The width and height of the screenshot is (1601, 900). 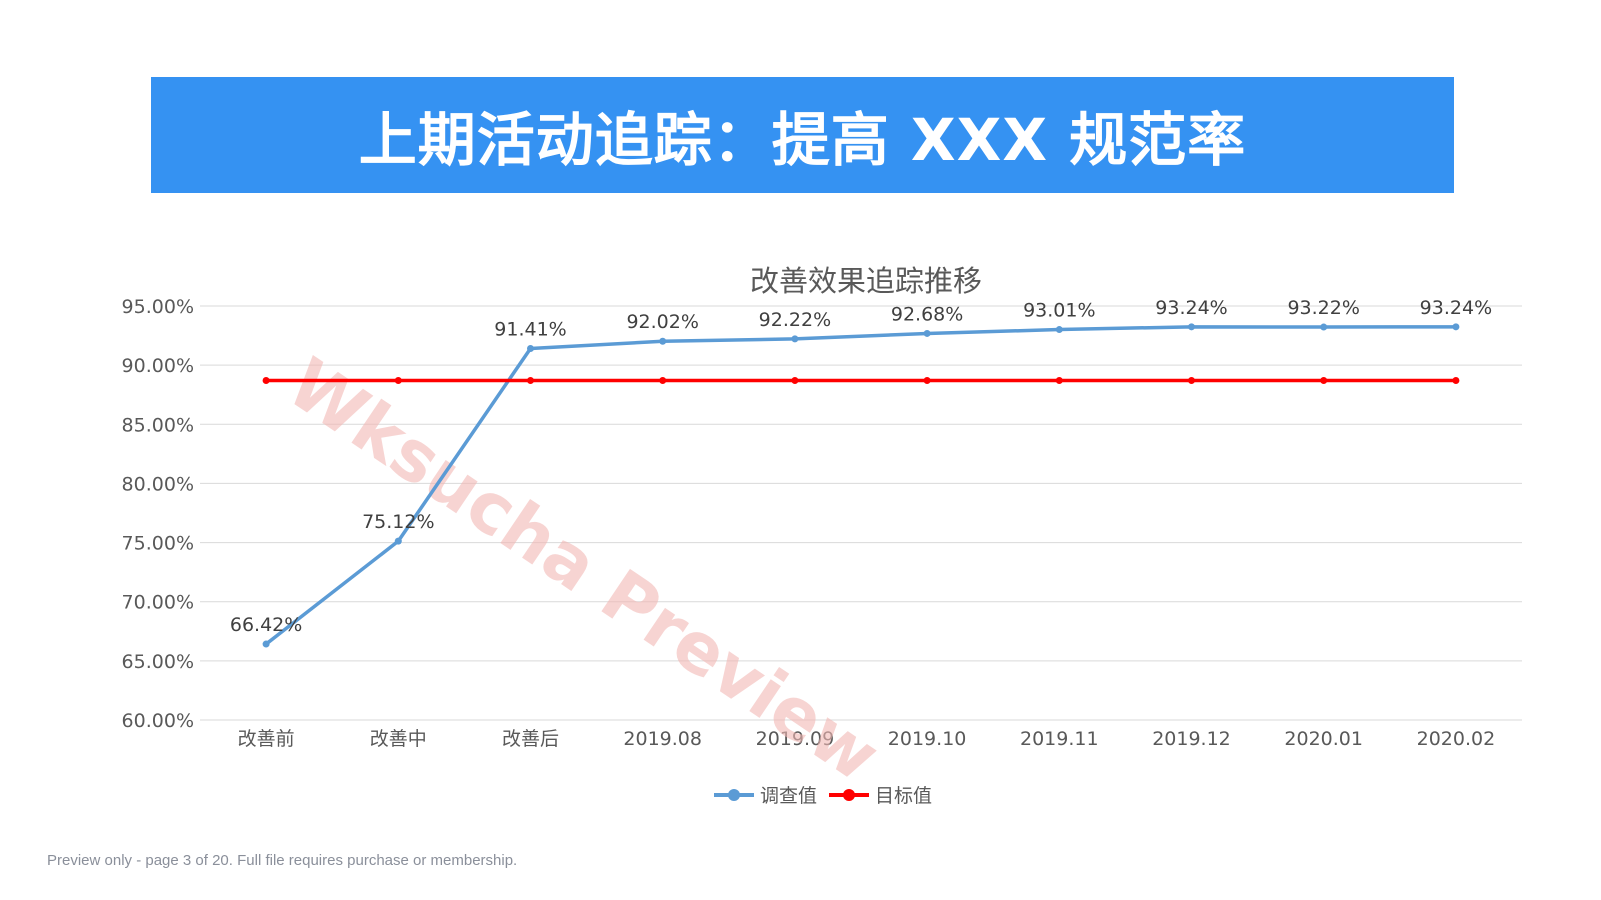 What do you see at coordinates (158, 484) in the screenshot?
I see `y-tick-label: 80.00%` at bounding box center [158, 484].